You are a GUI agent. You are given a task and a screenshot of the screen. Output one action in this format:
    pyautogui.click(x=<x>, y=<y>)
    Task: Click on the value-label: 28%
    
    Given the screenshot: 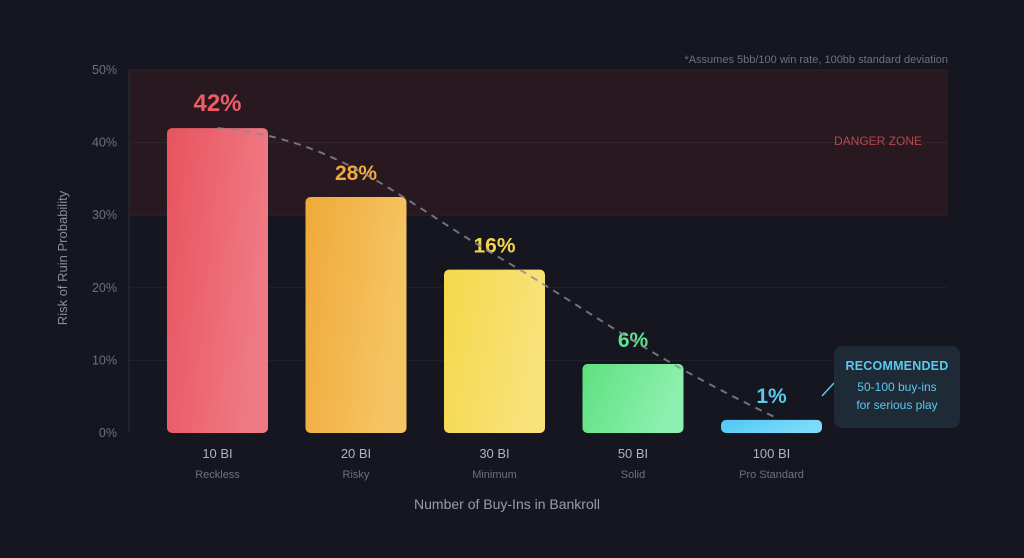 What is the action you would take?
    pyautogui.click(x=356, y=173)
    